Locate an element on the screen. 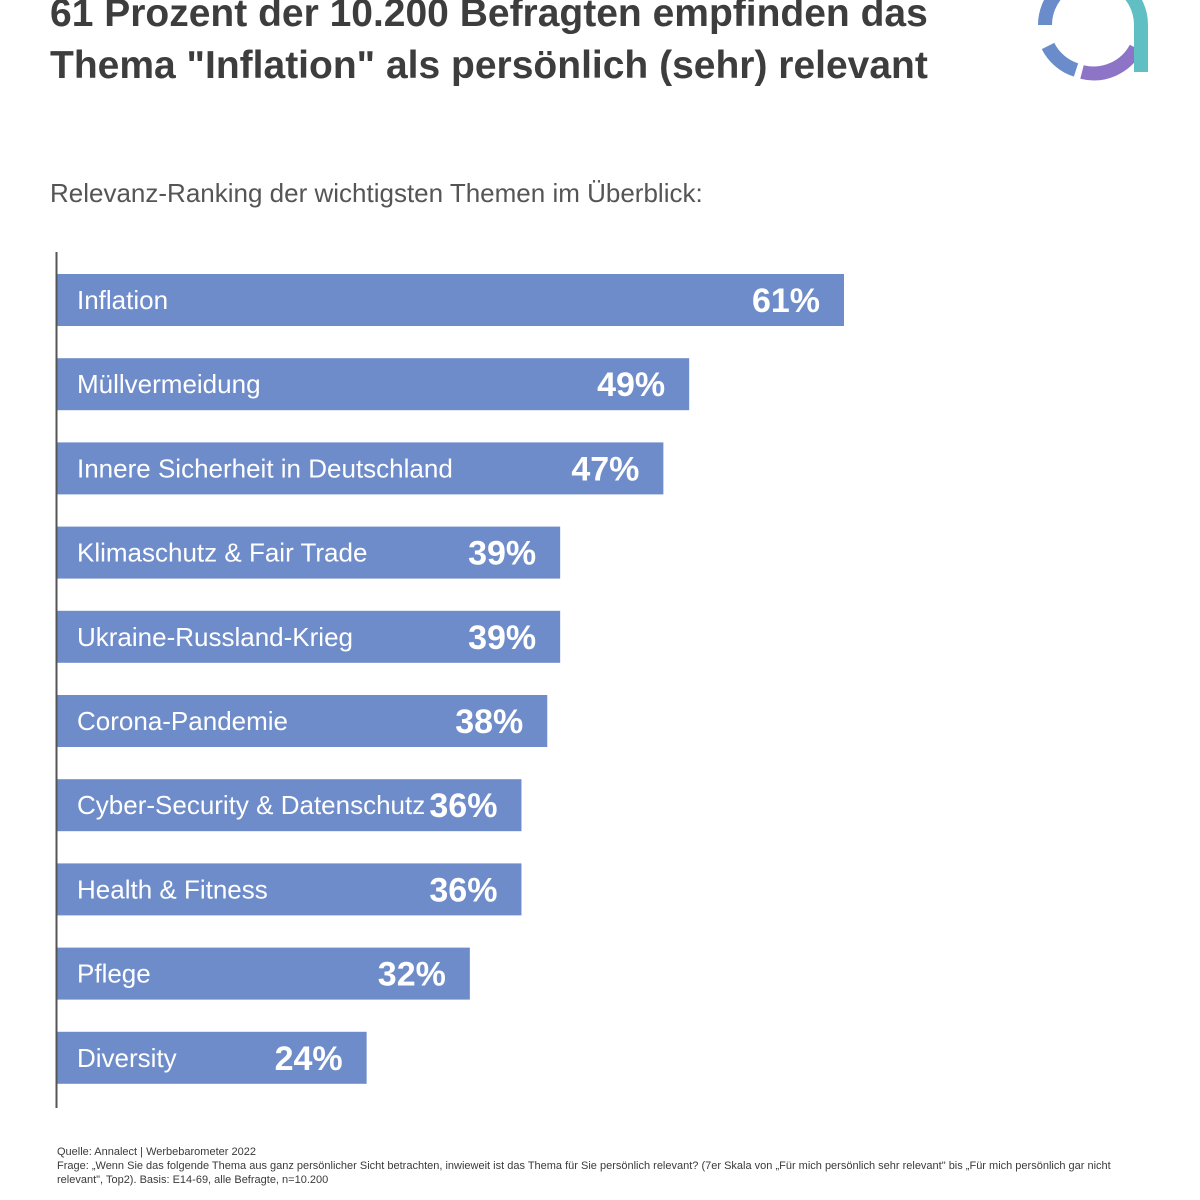  category-label-health-fitness: Health & Fitness is located at coordinates (172, 889).